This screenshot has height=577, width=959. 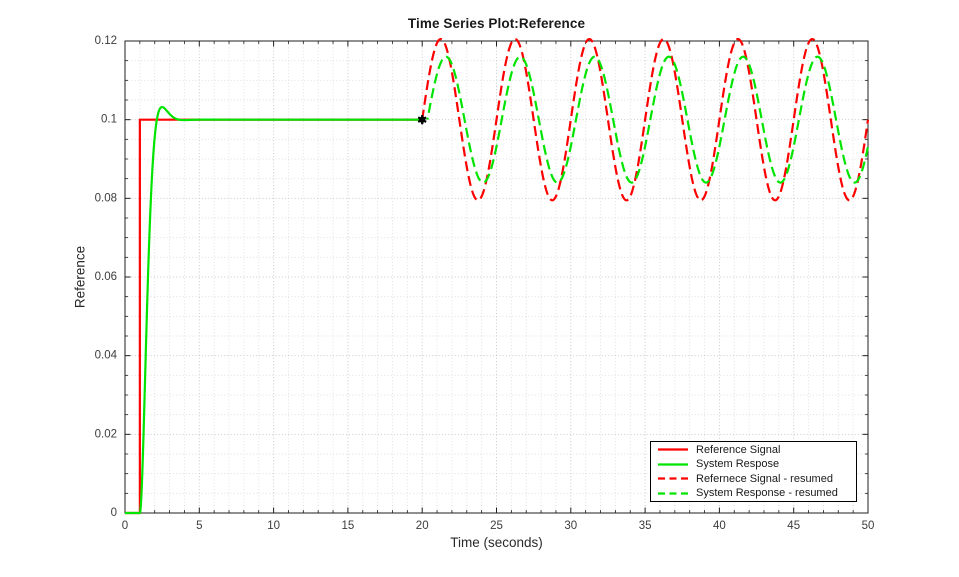 What do you see at coordinates (673, 478) in the screenshot?
I see `legend-line-sample-reference-resumed` at bounding box center [673, 478].